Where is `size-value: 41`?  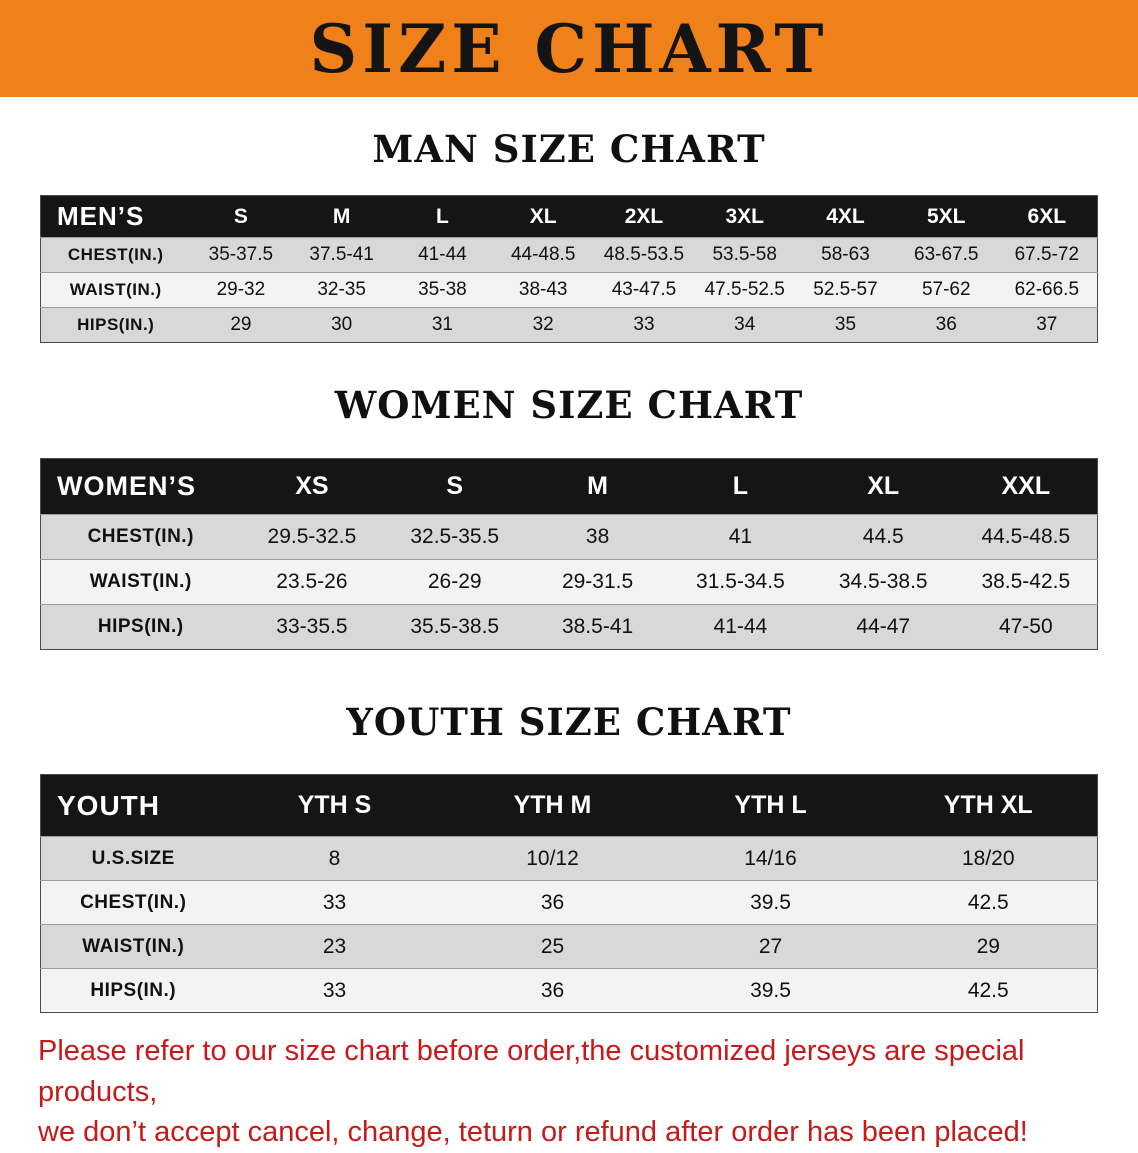 size-value: 41 is located at coordinates (740, 536).